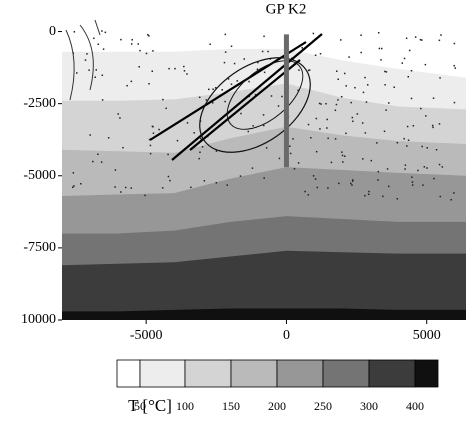 The image size is (474, 430). Describe the element at coordinates (415, 406) in the screenshot. I see `colorbar-tick-label: 400` at that location.